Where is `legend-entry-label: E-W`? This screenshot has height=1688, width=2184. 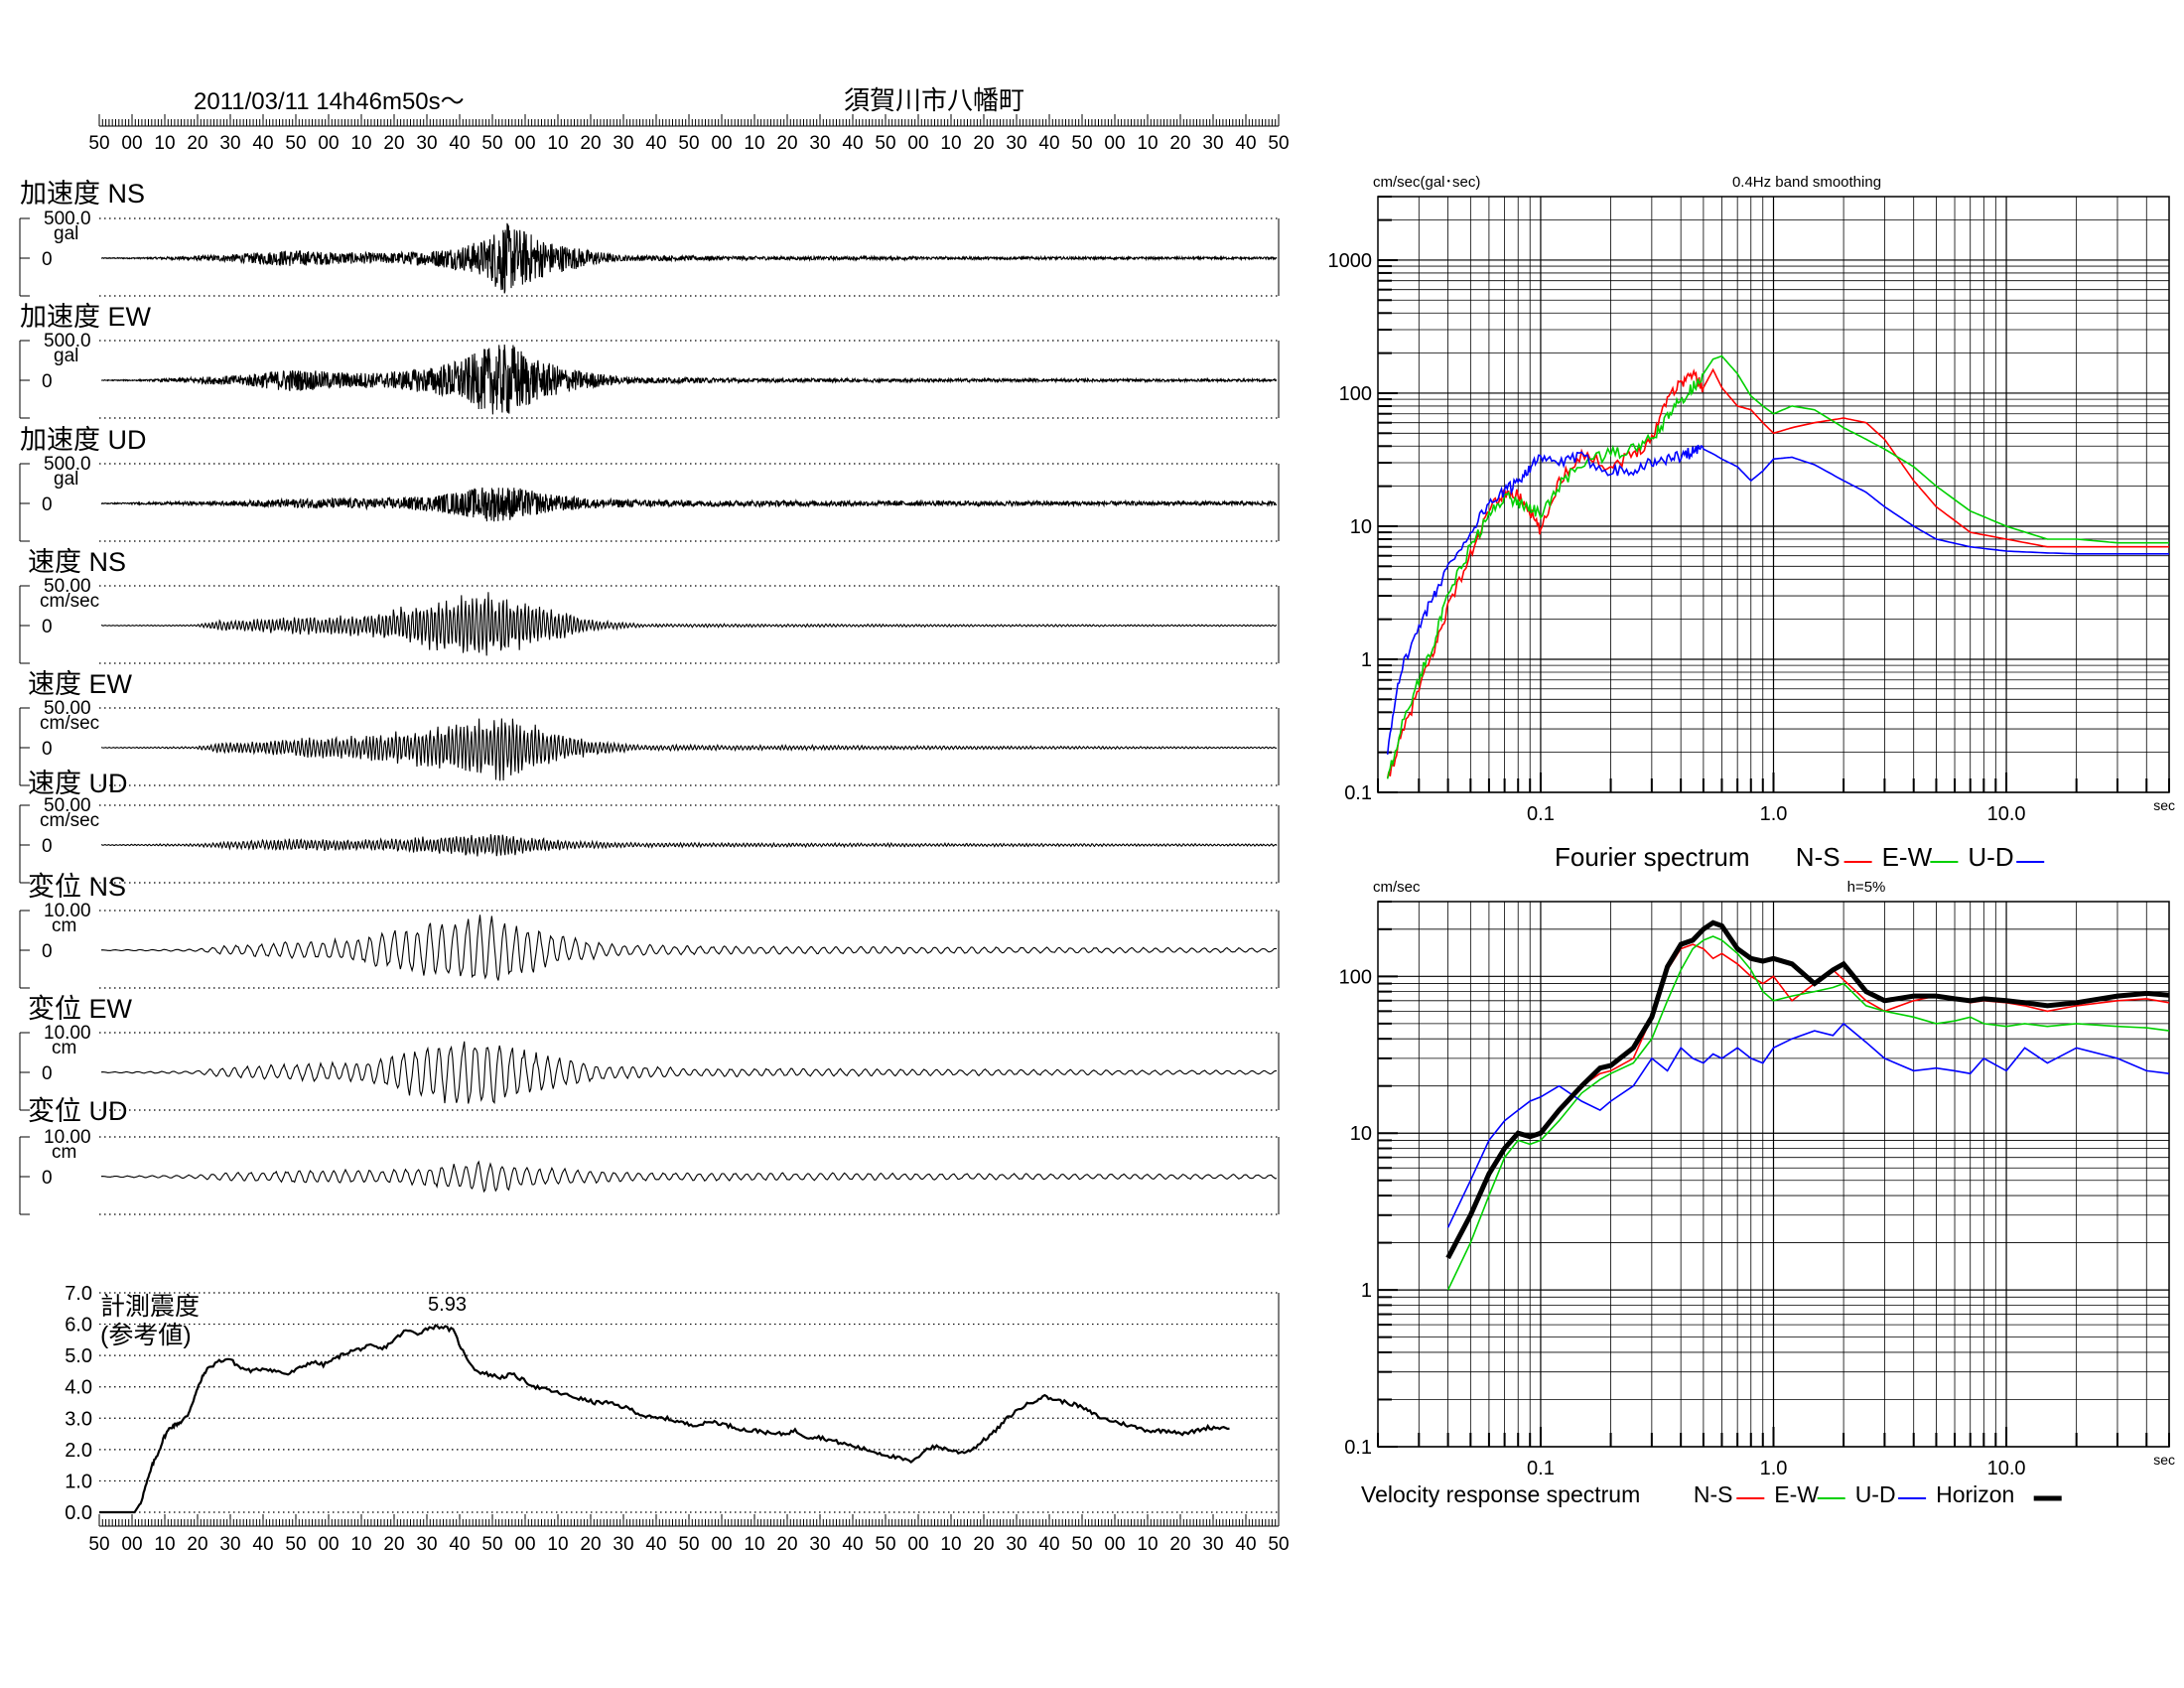
legend-entry-label: E-W is located at coordinates (1907, 857).